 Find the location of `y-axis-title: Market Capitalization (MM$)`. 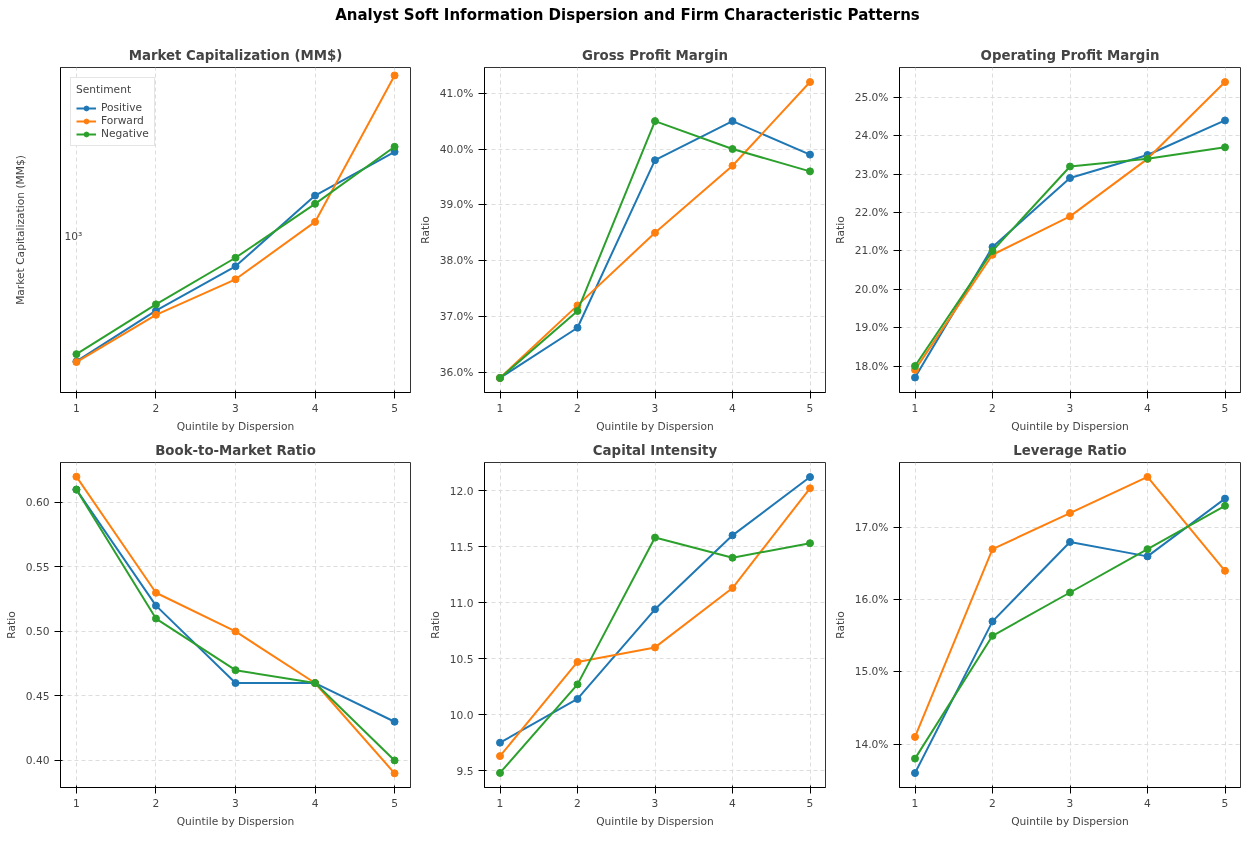

y-axis-title: Market Capitalization (MM$) is located at coordinates (20, 230).